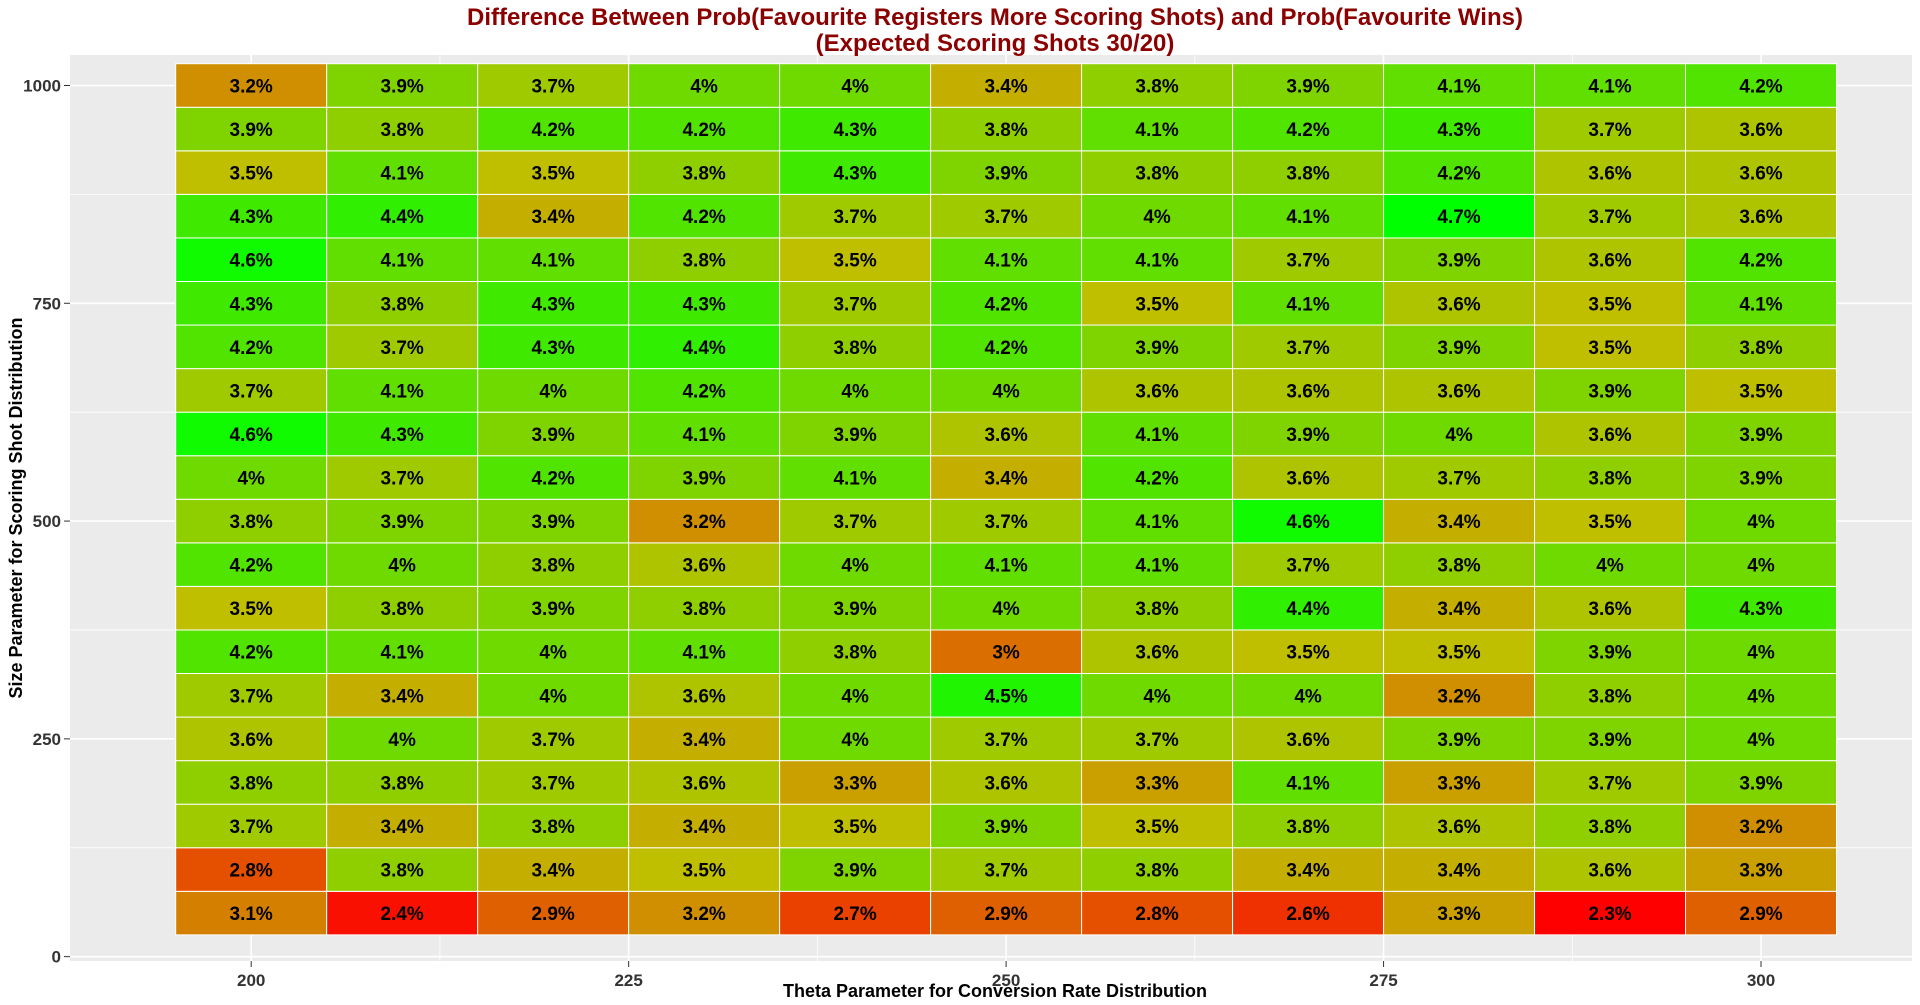 This screenshot has height=1005, width=1920. Describe the element at coordinates (703, 348) in the screenshot. I see `cell-value-label: 4.4%` at that location.